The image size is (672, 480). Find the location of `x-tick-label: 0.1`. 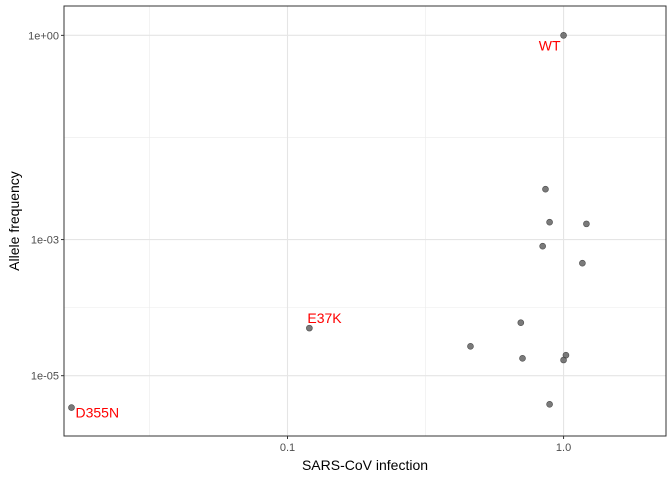

x-tick-label: 0.1 is located at coordinates (287, 448).